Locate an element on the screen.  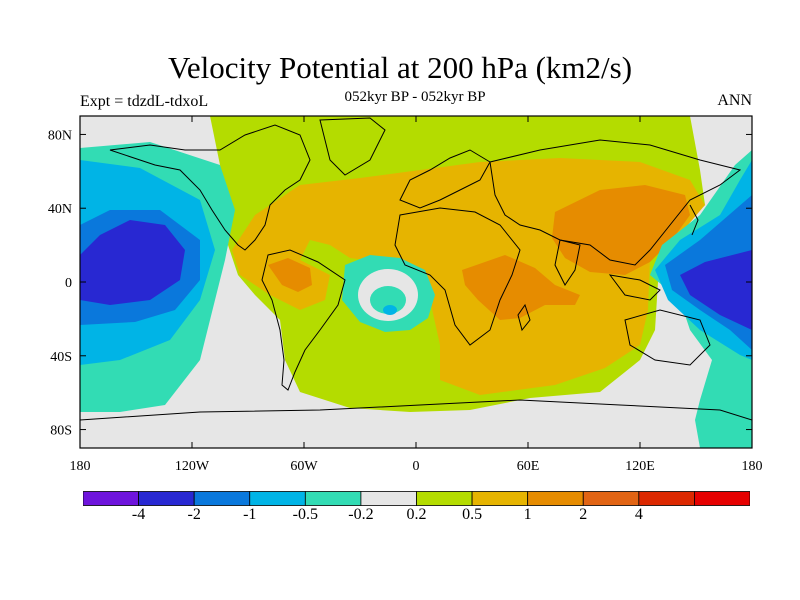
field-band-neg0.5-atlantic-inner is located at coordinates (388, 300).